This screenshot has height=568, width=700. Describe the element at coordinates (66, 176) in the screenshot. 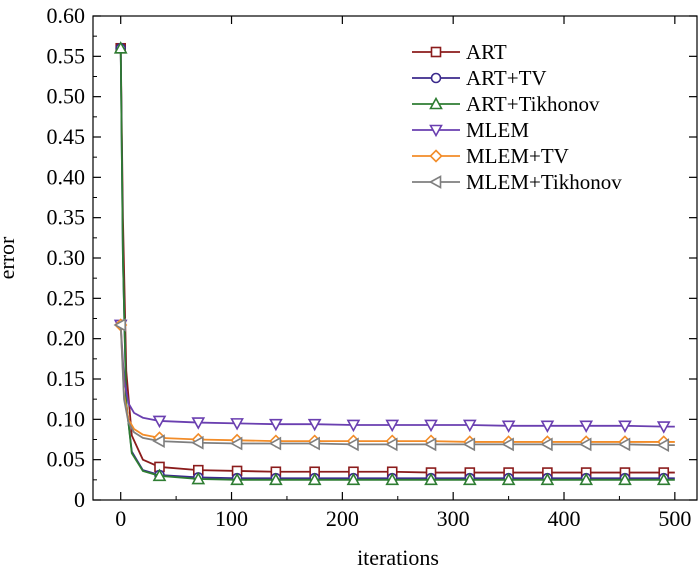

I see `y-tick-label: 0.40` at that location.